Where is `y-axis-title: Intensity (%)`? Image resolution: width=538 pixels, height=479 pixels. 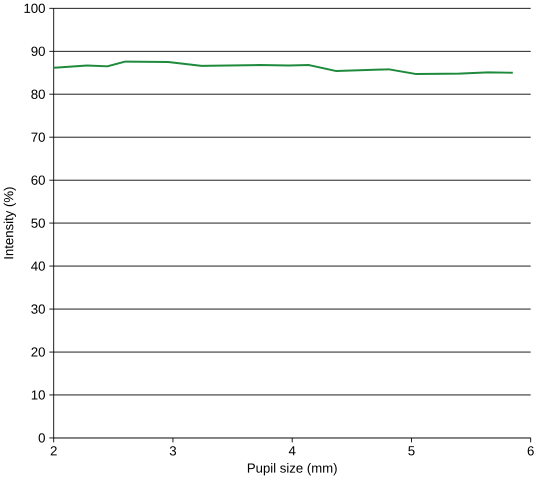
y-axis-title: Intensity (%) is located at coordinates (10, 222).